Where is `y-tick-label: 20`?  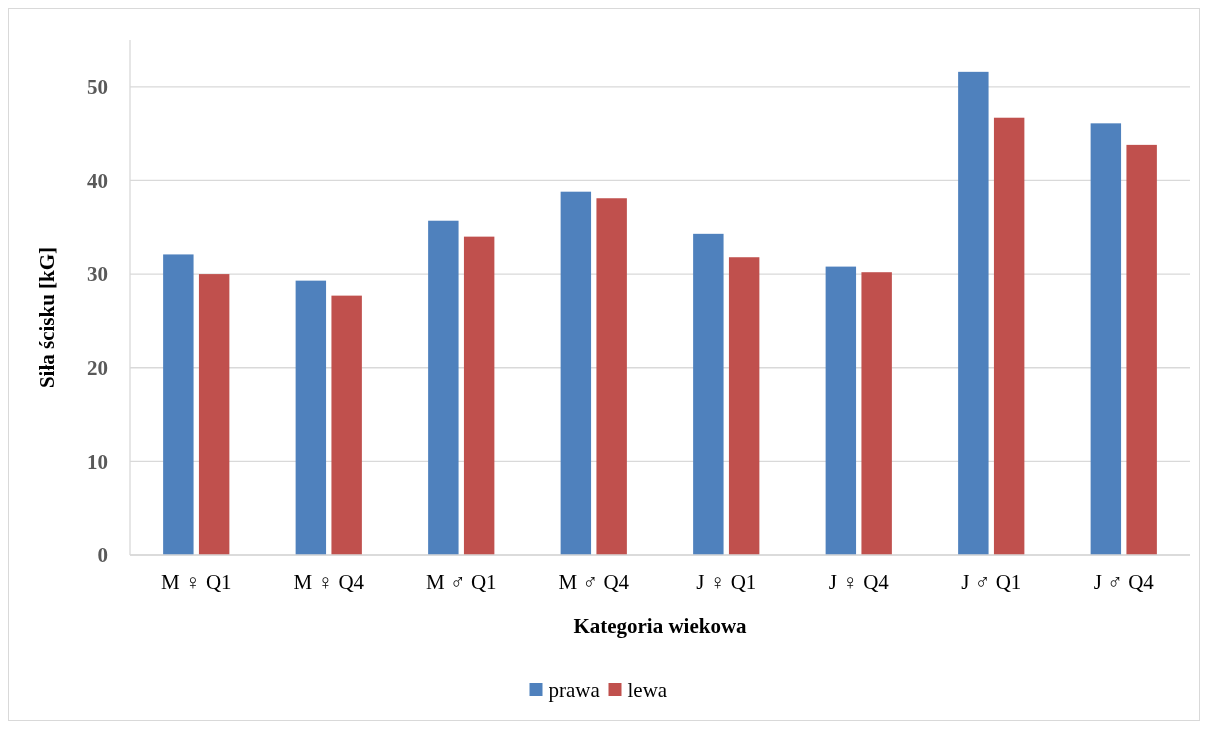 y-tick-label: 20 is located at coordinates (97, 368).